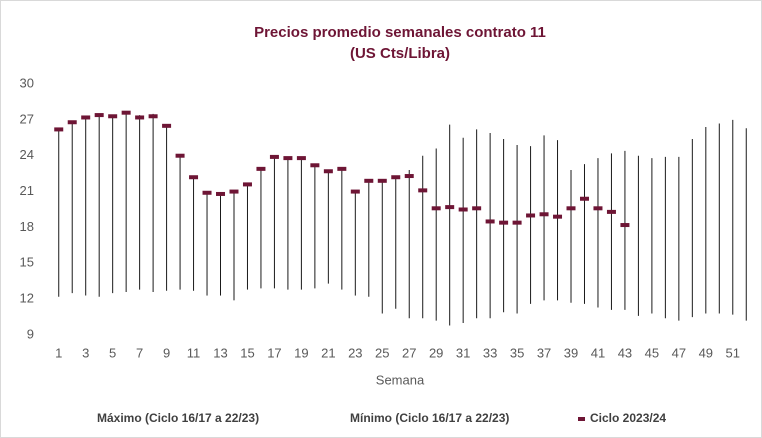 The width and height of the screenshot is (762, 438). What do you see at coordinates (429, 418) in the screenshot?
I see `legend-label: Mínimo (Ciclo 16/17 a 22/23)` at bounding box center [429, 418].